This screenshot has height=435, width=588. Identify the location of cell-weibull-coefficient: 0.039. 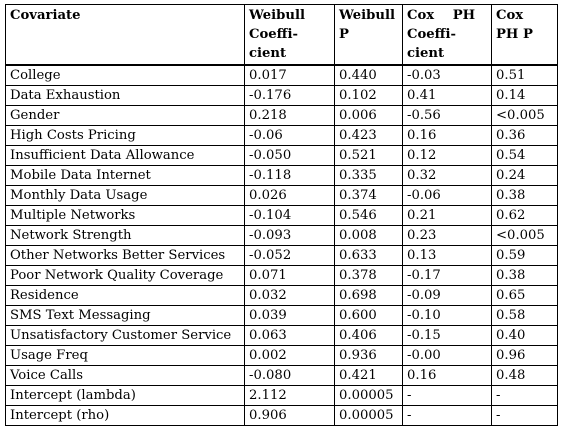
(289, 315).